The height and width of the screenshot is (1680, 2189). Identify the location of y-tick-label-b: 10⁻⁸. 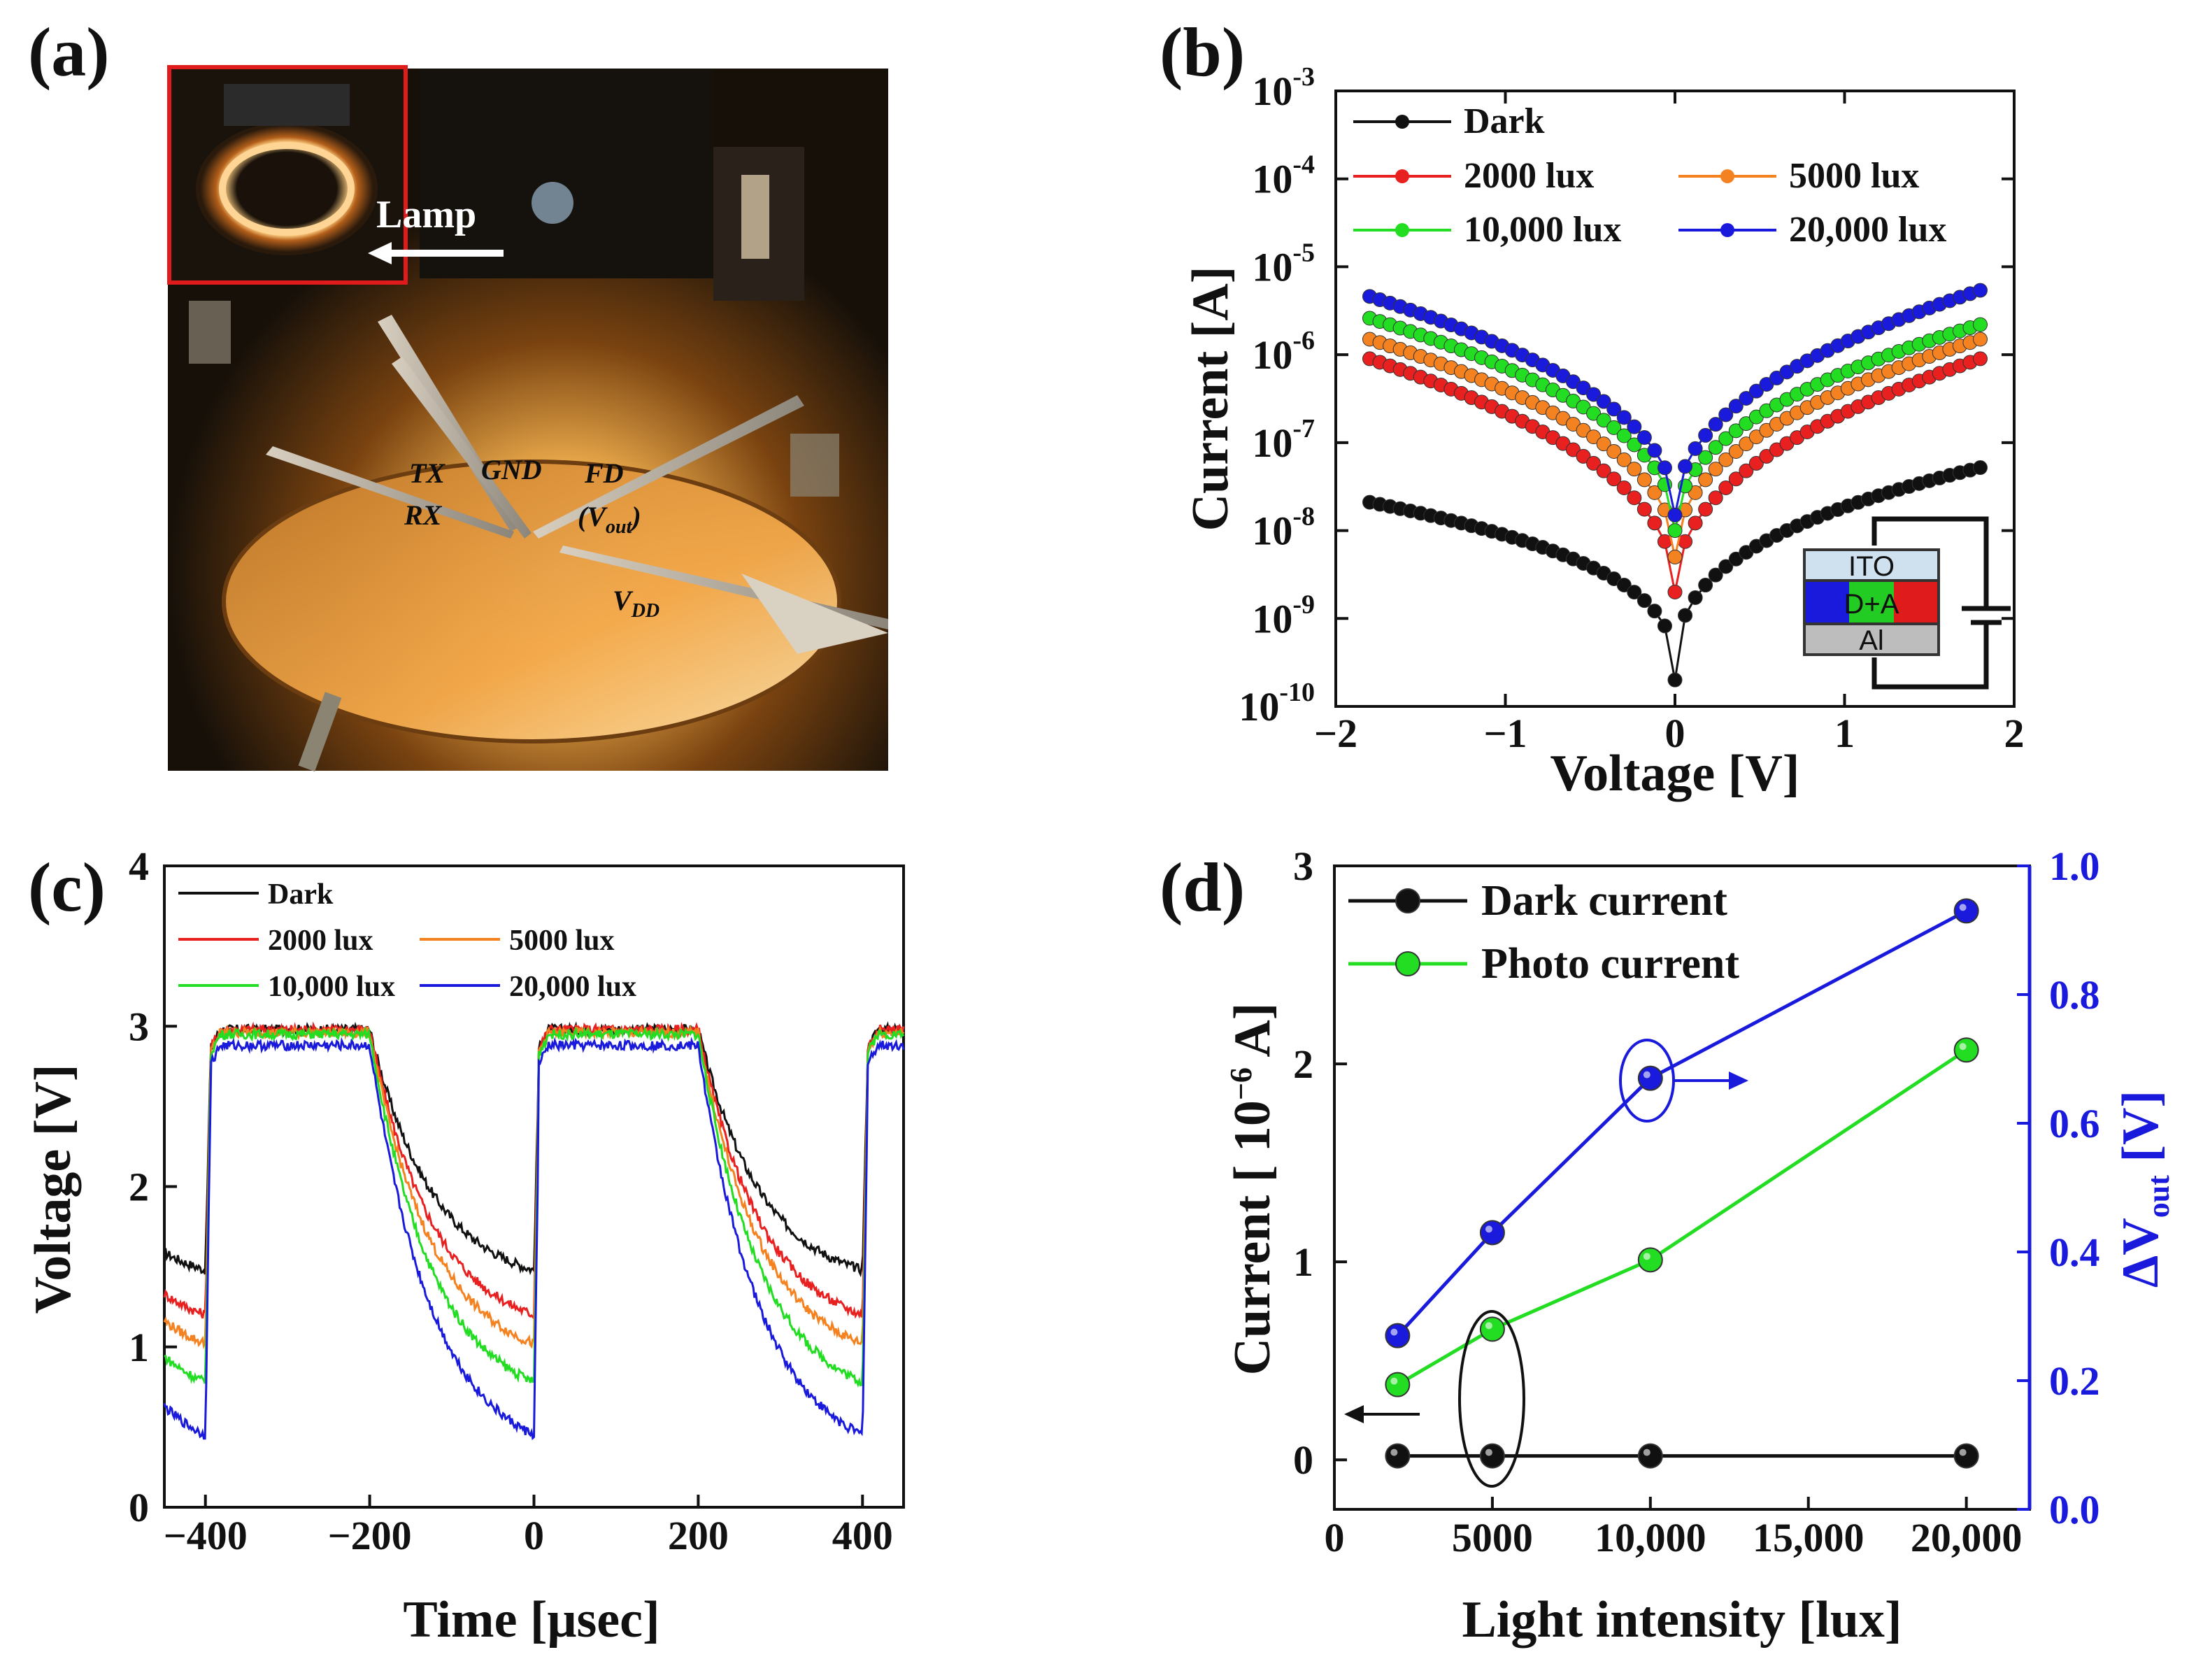
(1283, 528).